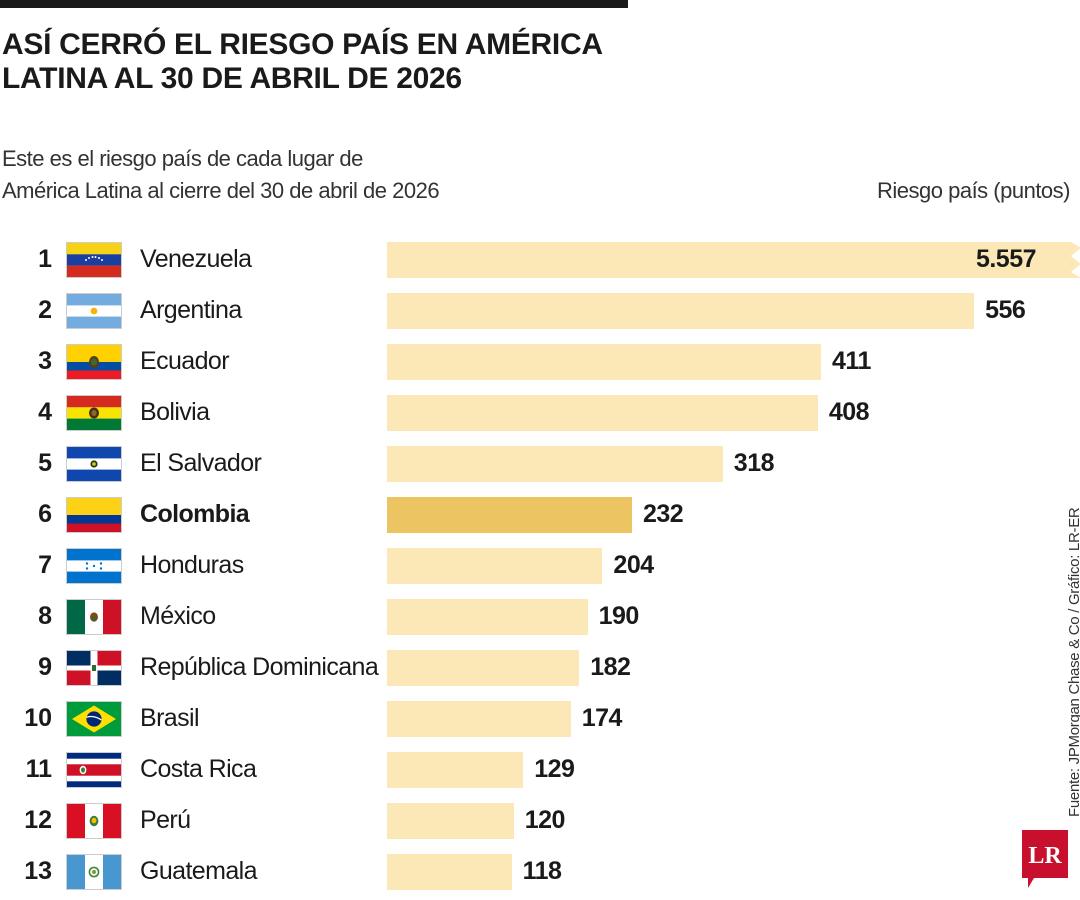 This screenshot has height=900, width=1080. Describe the element at coordinates (314, 4) in the screenshot. I see `top-rule` at that location.